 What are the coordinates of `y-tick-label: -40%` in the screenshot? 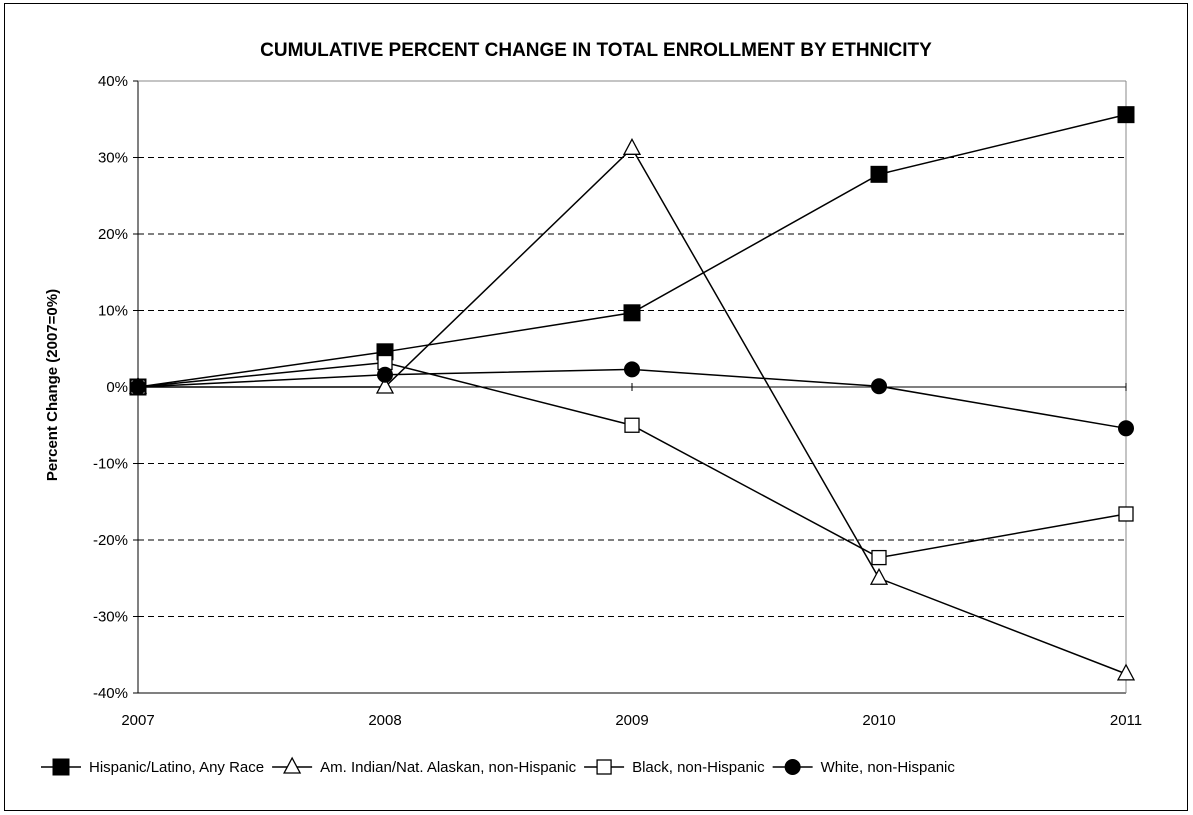 It's located at (110, 693).